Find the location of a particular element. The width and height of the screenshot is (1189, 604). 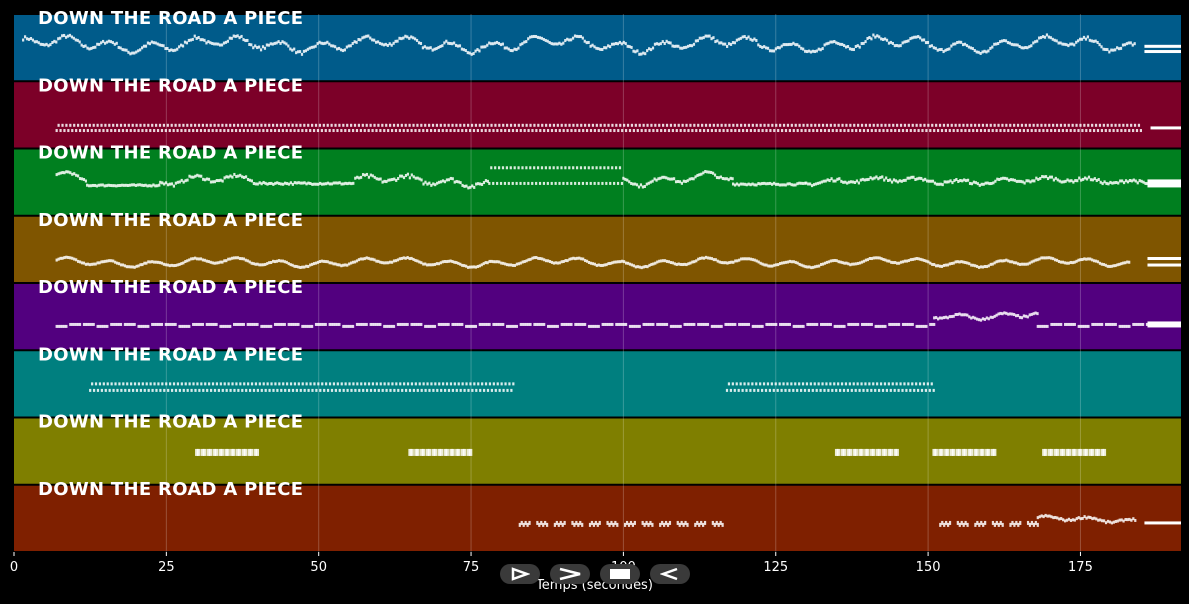

forward-button is located at coordinates (570, 574).